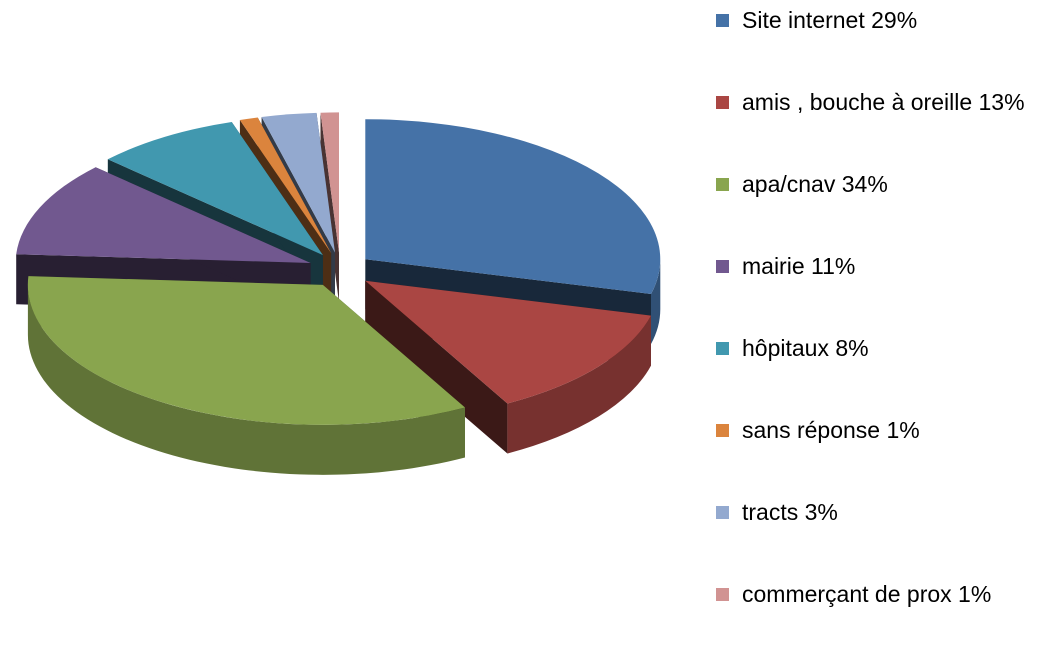 The width and height of the screenshot is (1039, 660). I want to click on legend-entry: mairie 11%, so click(876, 291).